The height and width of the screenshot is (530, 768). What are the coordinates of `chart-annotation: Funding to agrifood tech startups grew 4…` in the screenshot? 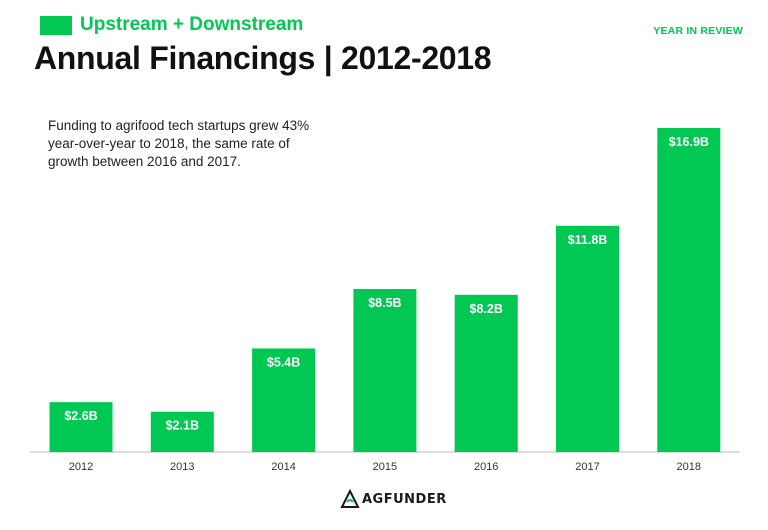 It's located at (179, 143).